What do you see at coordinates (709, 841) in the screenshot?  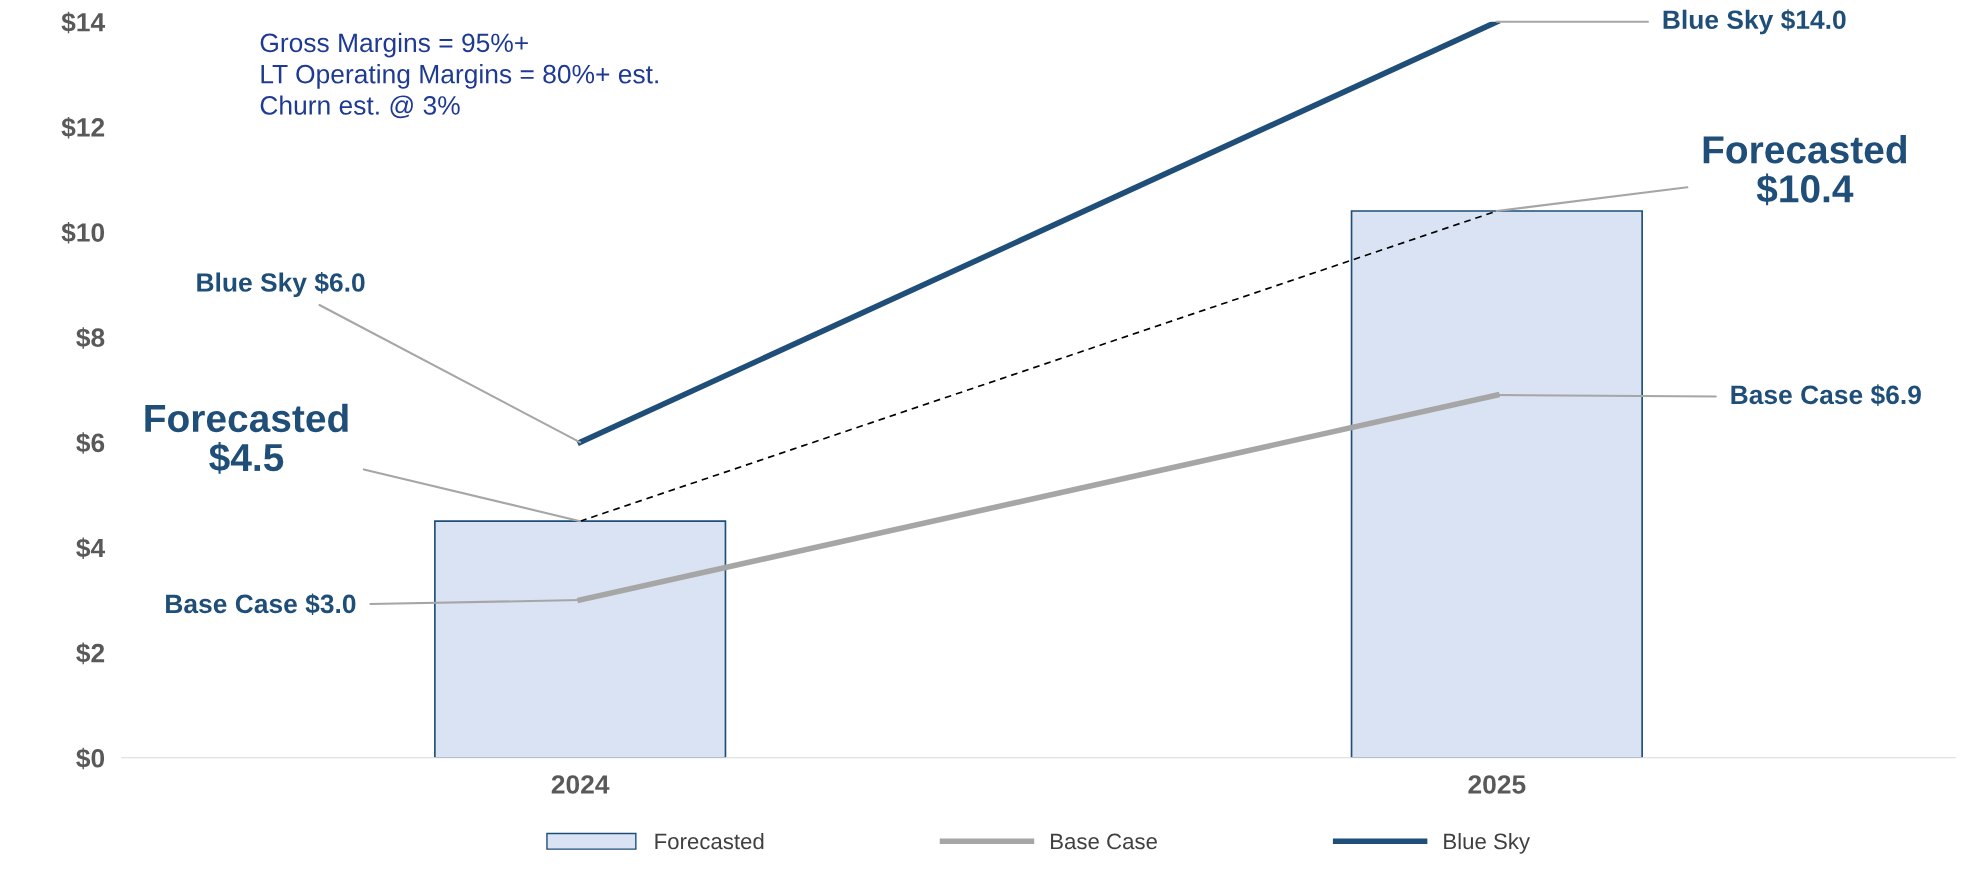 I see `legend-label: Forecasted` at bounding box center [709, 841].